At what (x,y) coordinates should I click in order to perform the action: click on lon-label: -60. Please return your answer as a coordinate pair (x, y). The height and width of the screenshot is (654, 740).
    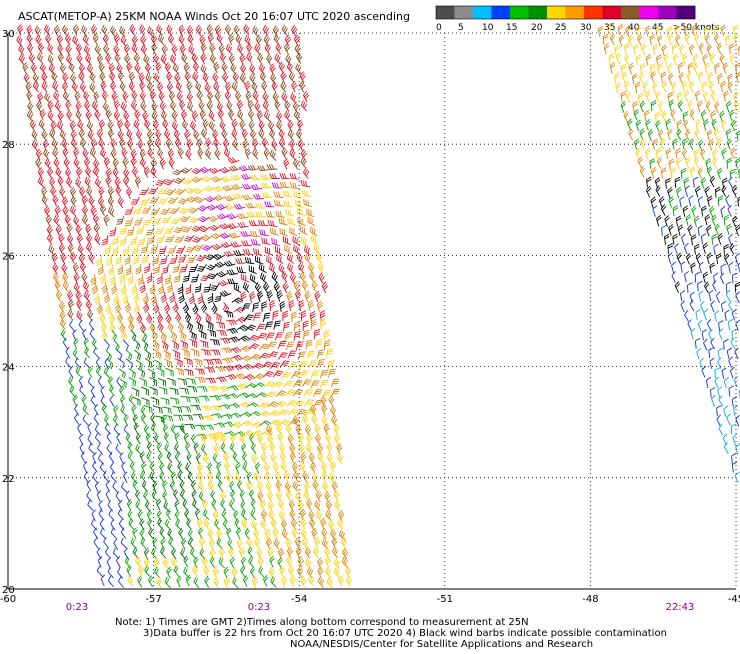
    Looking at the image, I should click on (8, 599).